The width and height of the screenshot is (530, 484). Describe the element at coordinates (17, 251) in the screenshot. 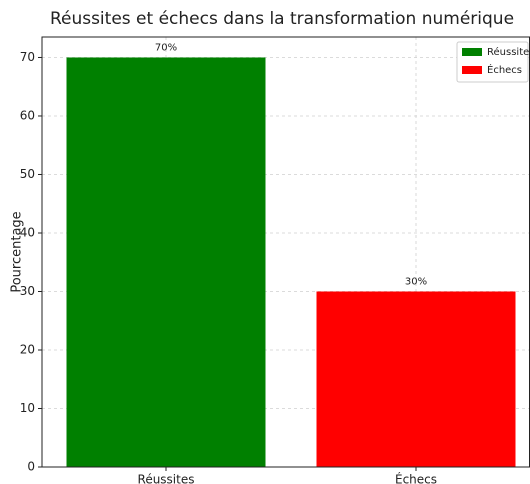

I see `y-axis-label: Pourcentage` at that location.